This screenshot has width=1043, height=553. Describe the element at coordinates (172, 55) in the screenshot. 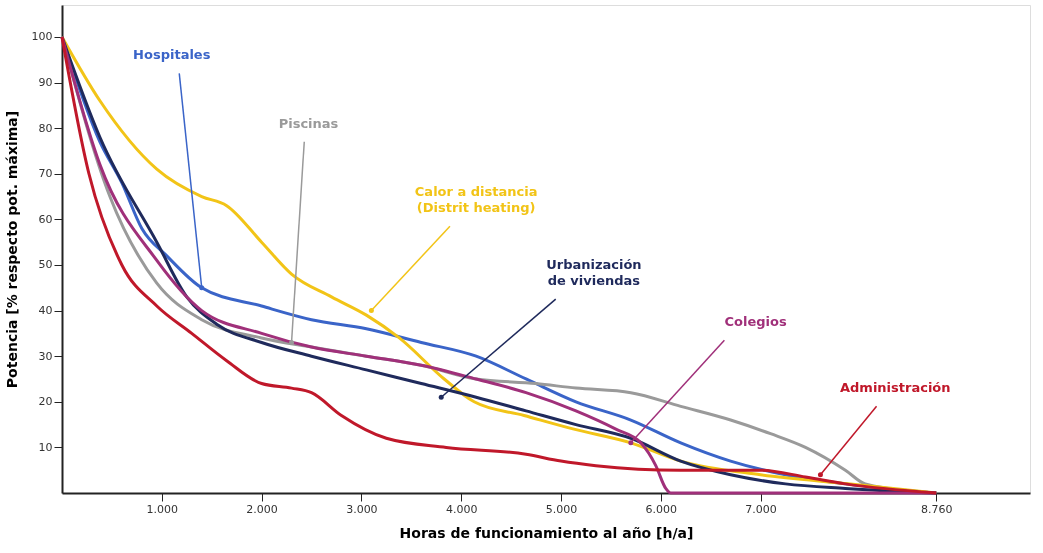

I see `text: Hospitales` at that location.